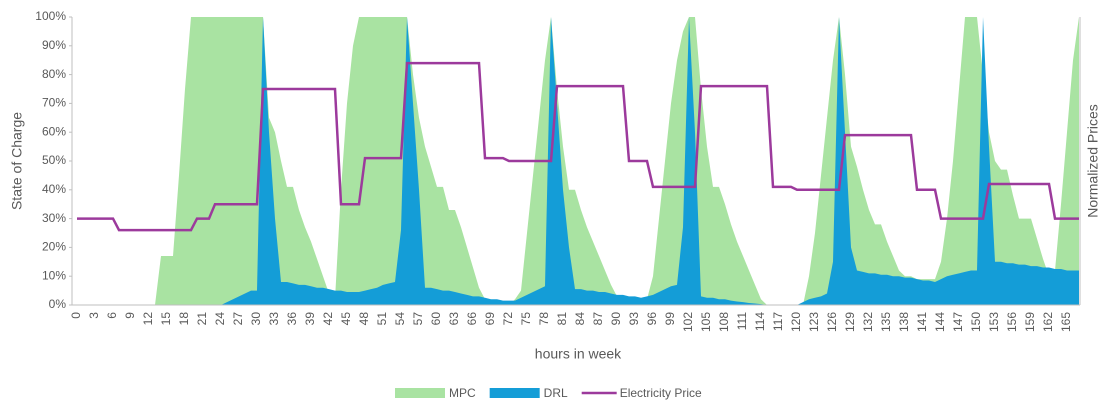 The height and width of the screenshot is (403, 1102). Describe the element at coordinates (670, 319) in the screenshot. I see `x-tick-label: 99` at that location.